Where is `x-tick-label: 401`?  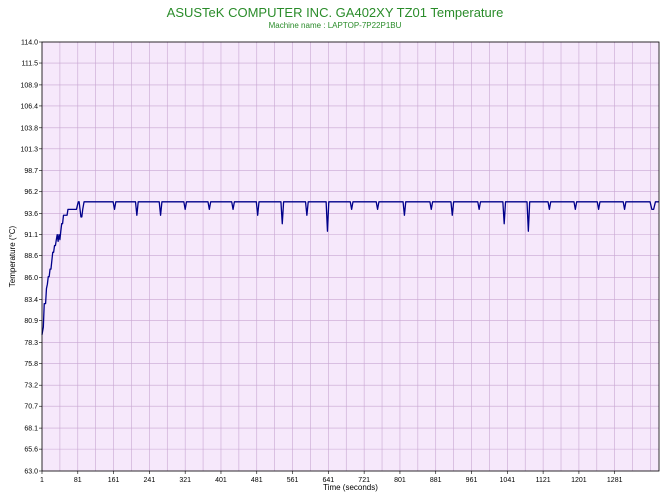 x-tick-label: 401 is located at coordinates (221, 480).